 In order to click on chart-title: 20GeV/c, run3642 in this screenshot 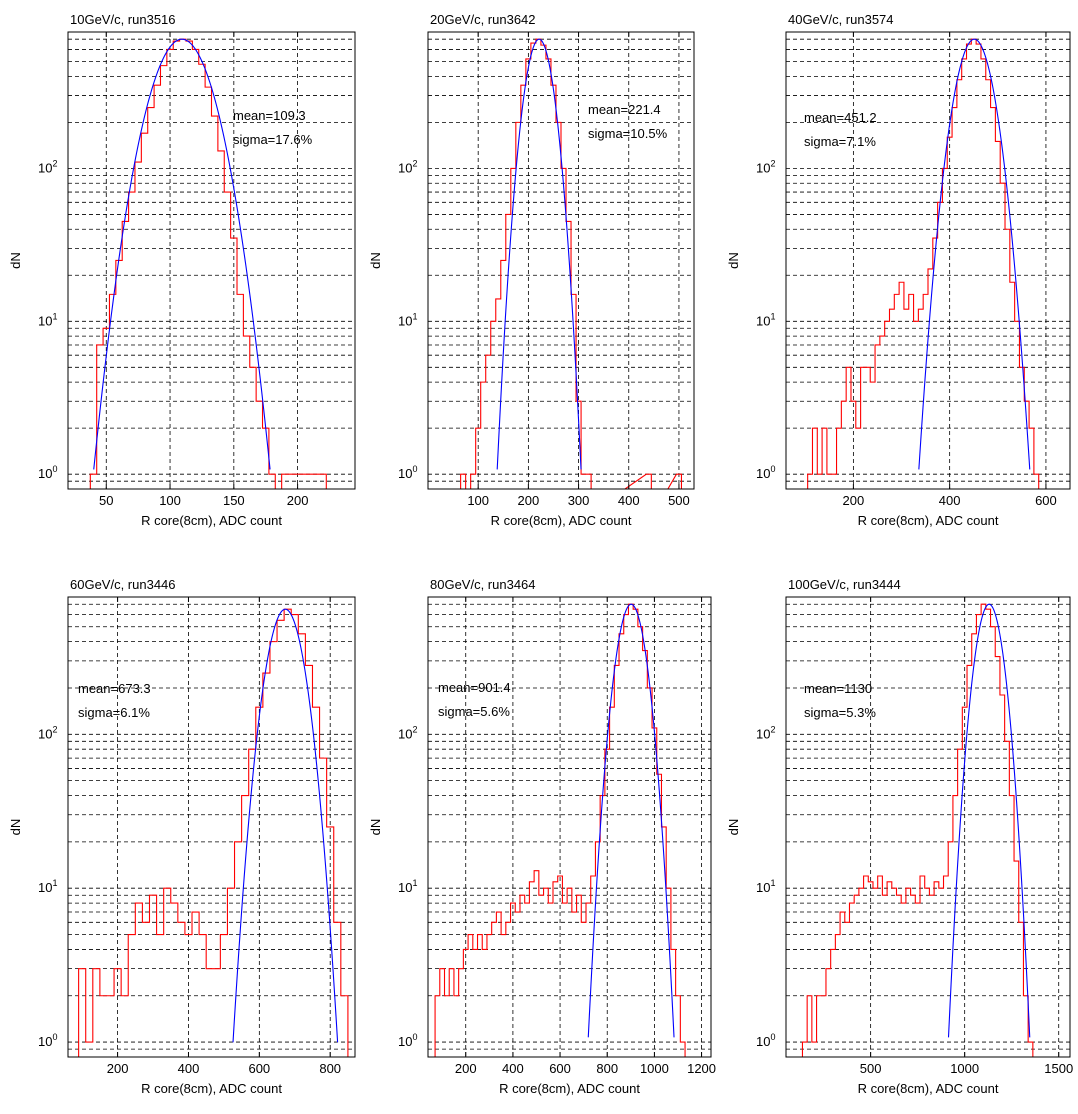, I will do `click(483, 19)`.